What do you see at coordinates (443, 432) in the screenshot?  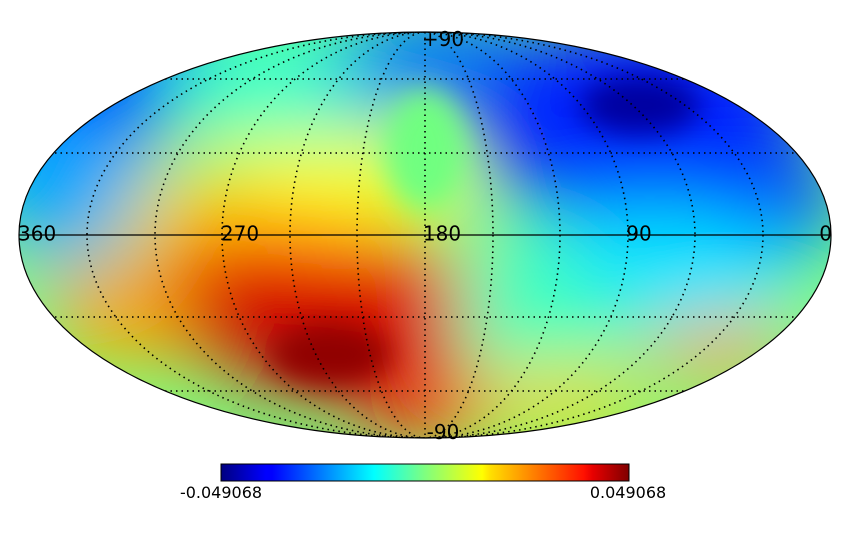 I see `lat-label-bottom: -90` at bounding box center [443, 432].